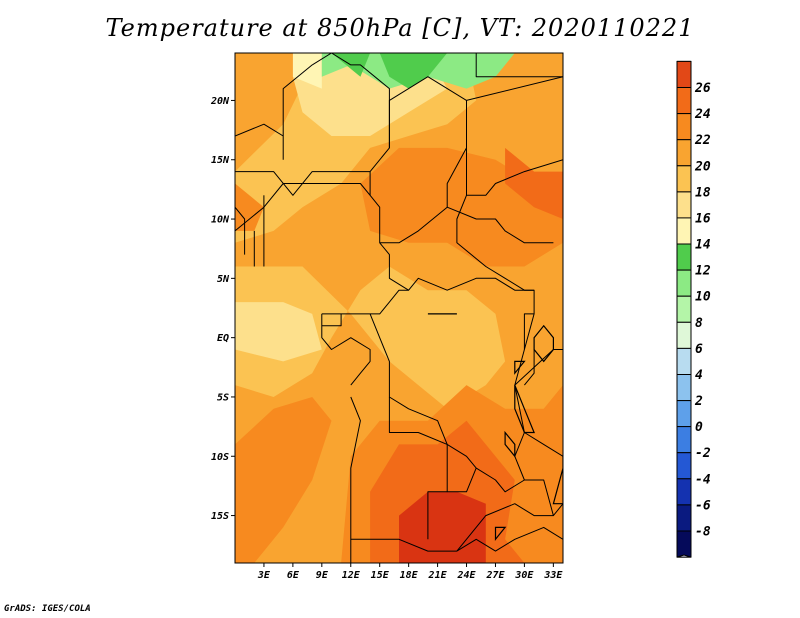 The height and width of the screenshot is (618, 800). What do you see at coordinates (438, 575) in the screenshot?
I see `lon-tick-label: 21E` at bounding box center [438, 575].